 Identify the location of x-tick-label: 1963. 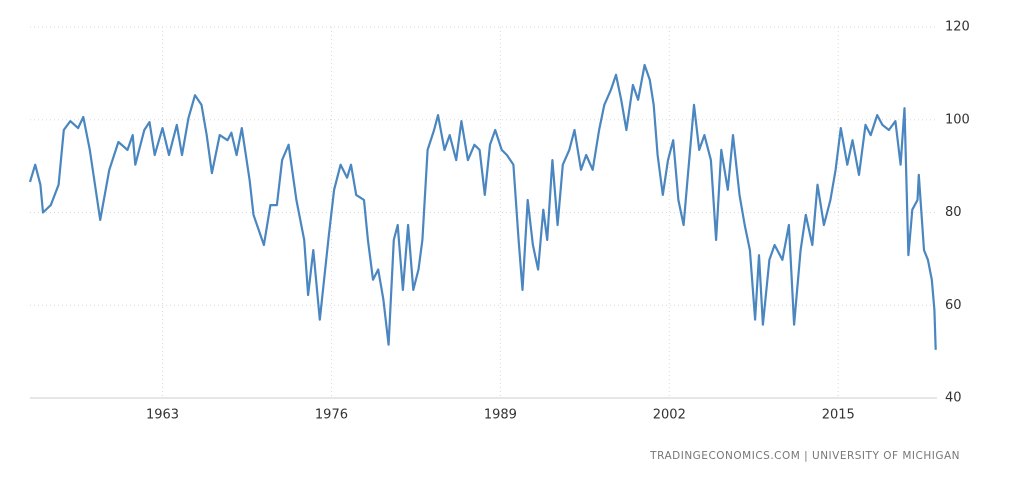
(162, 415).